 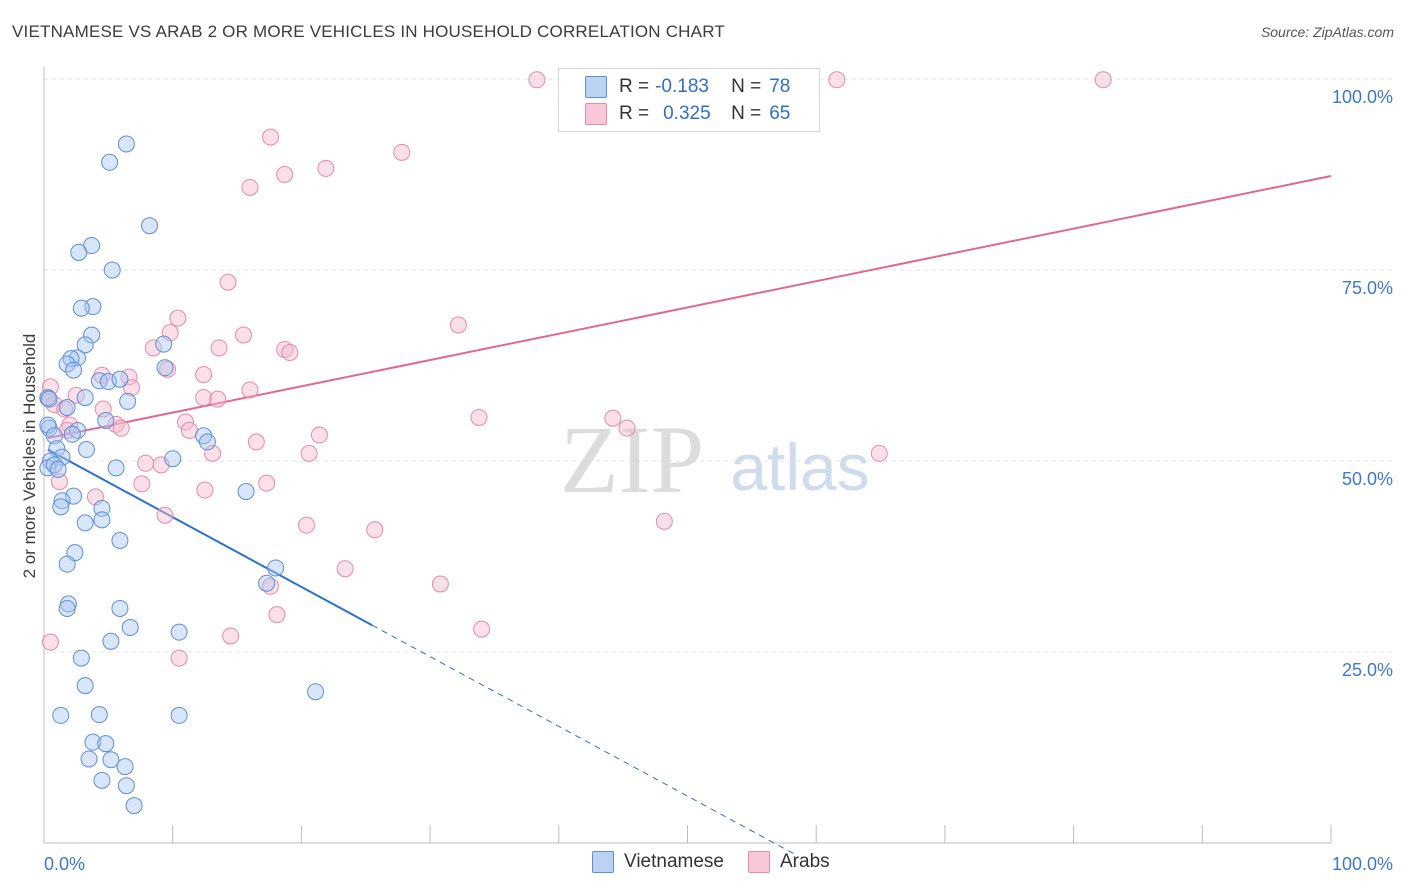 I want to click on watermark-zip: ZIP, so click(x=632, y=459).